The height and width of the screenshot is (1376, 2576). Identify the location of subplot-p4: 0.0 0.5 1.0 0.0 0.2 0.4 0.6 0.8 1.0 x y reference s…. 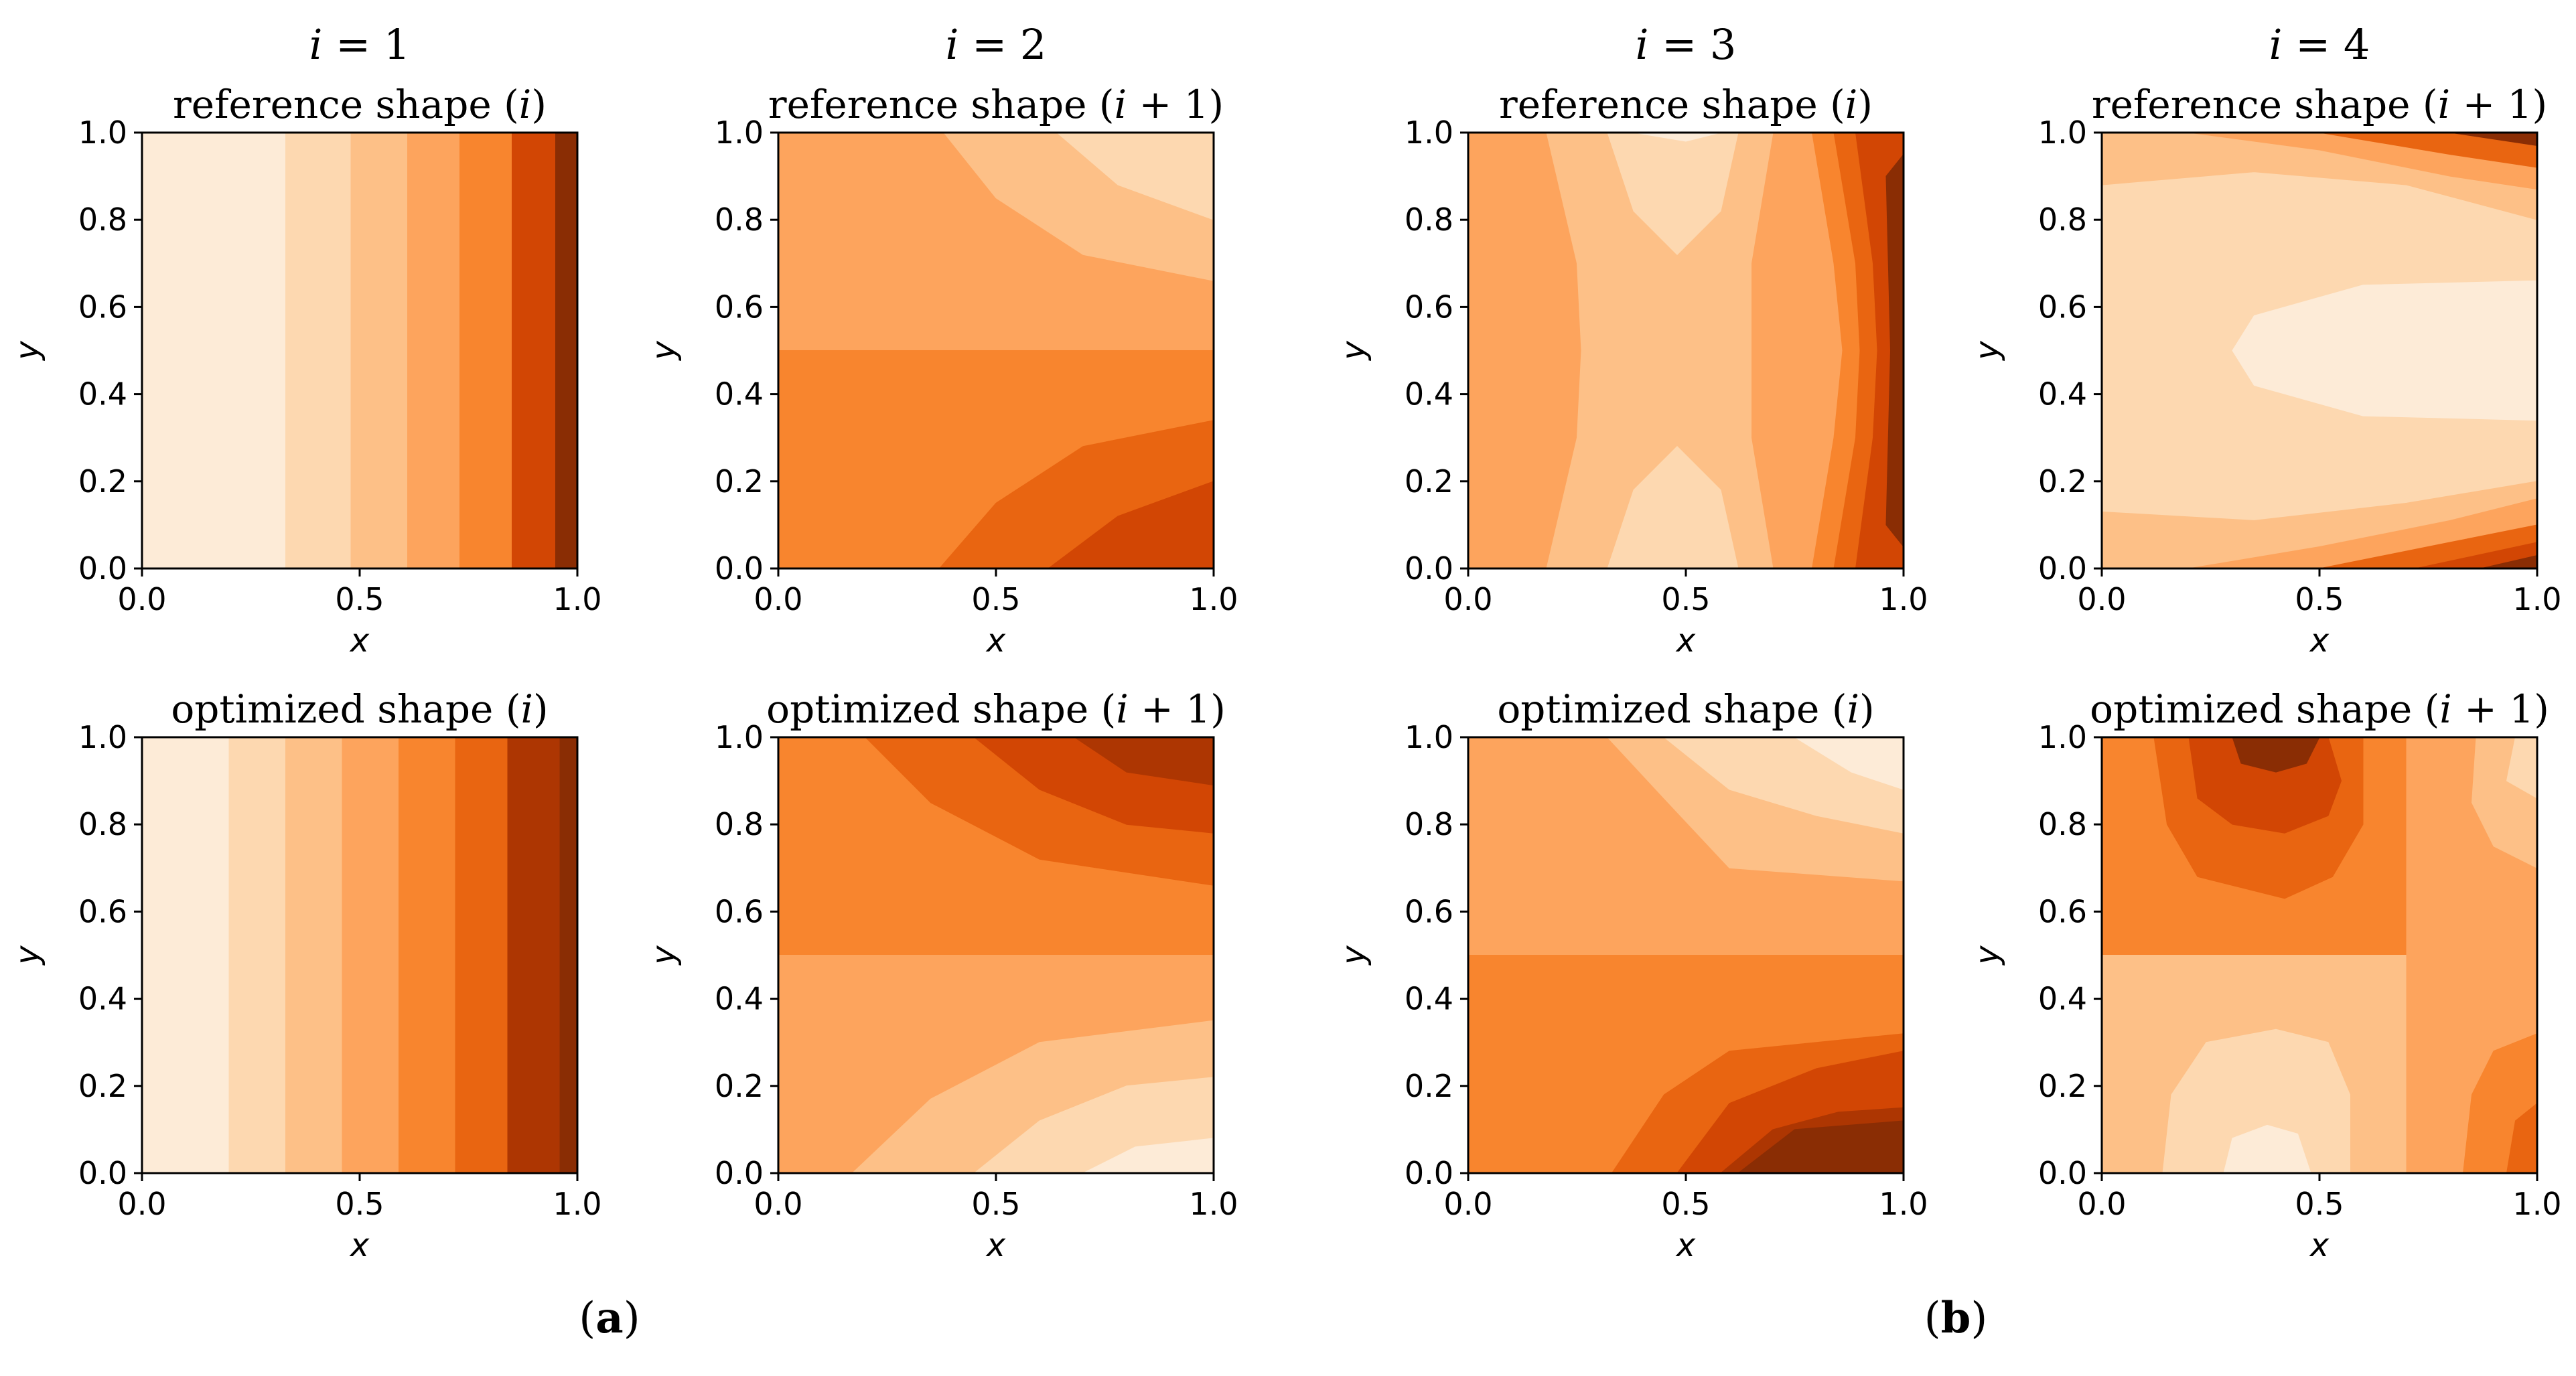
(2265, 340).